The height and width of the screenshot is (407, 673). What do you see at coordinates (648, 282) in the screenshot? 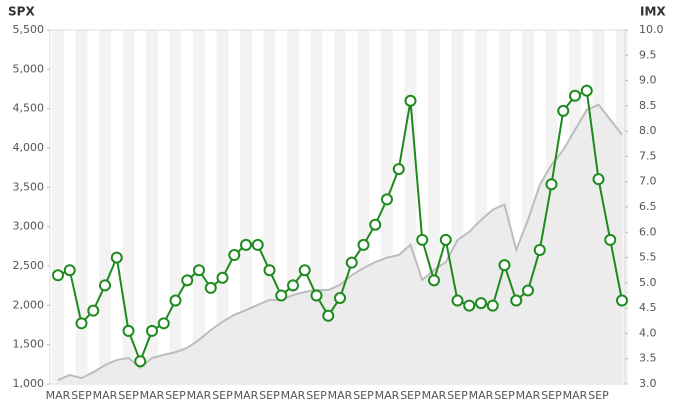
I see `y2-tick-label: 5.0` at bounding box center [648, 282].